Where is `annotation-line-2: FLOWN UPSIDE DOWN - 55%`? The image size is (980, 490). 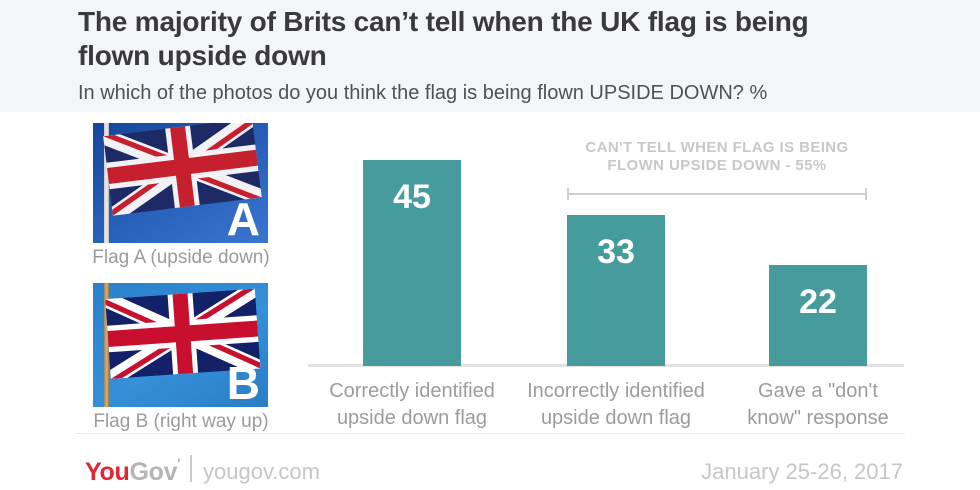 annotation-line-2: FLOWN UPSIDE DOWN - 55% is located at coordinates (717, 165).